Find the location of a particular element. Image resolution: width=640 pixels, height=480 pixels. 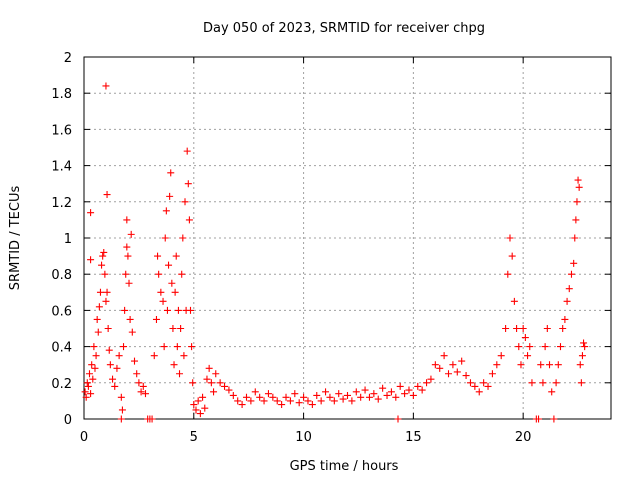

y-tick-label: 1.6 is located at coordinates (61, 130).